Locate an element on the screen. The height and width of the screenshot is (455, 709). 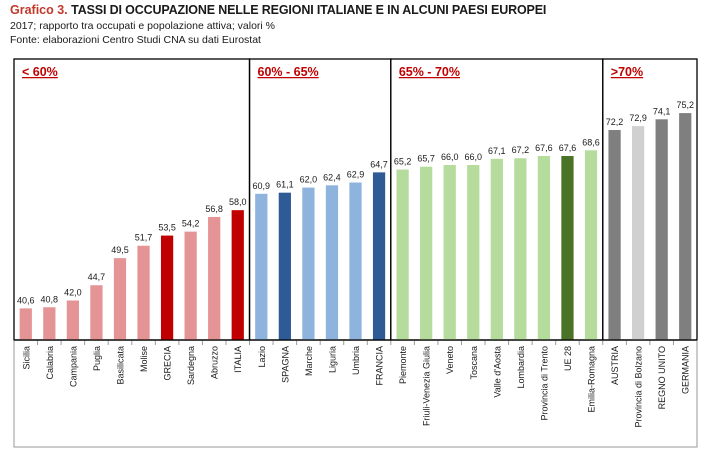
category-label: Toscana is located at coordinates (474, 363).